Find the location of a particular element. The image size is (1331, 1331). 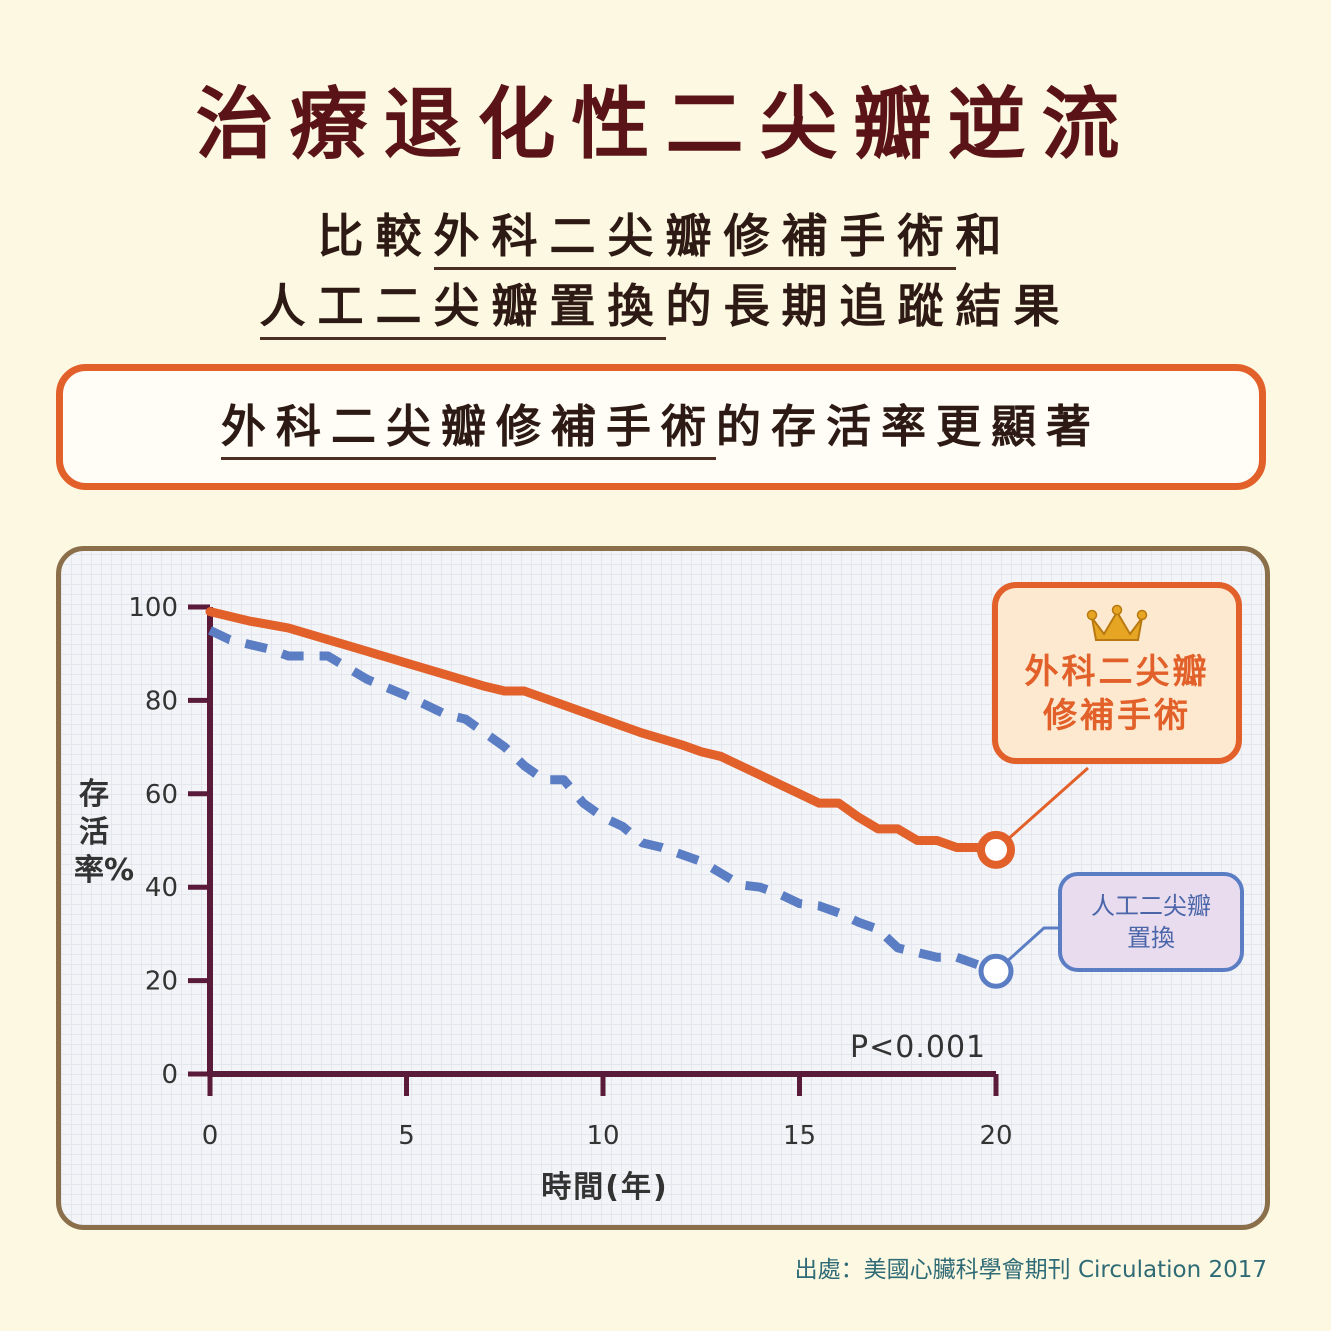

subtitle-replace-underlined: 人工二尖瓣置換 is located at coordinates (462, 309).